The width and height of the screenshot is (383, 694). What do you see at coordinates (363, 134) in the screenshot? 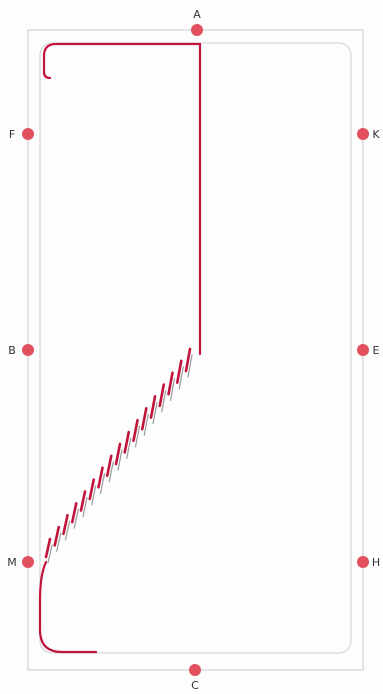
I see `point-k-marker` at bounding box center [363, 134].